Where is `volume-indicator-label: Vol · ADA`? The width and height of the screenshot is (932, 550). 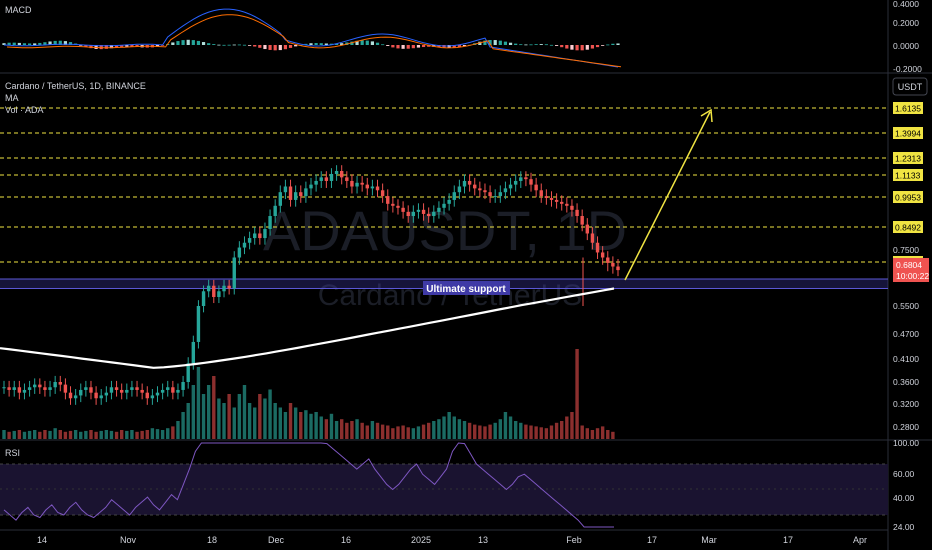 volume-indicator-label: Vol · ADA is located at coordinates (24, 110).